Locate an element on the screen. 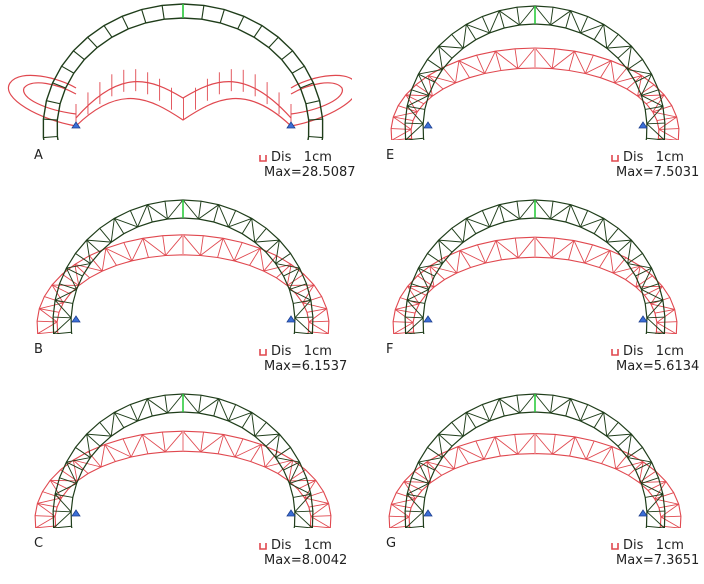  legend-max: Max=5.6134 is located at coordinates (658, 366).